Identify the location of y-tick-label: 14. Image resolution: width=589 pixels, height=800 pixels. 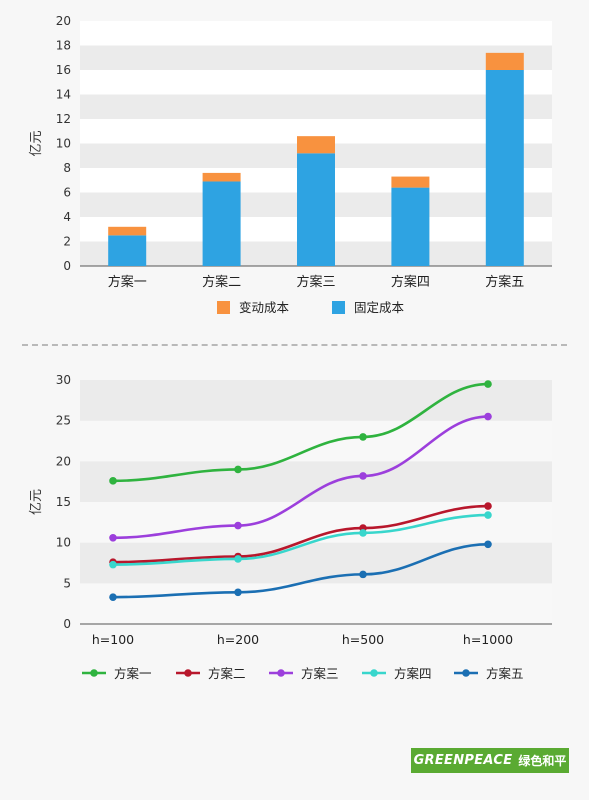
(63, 95).